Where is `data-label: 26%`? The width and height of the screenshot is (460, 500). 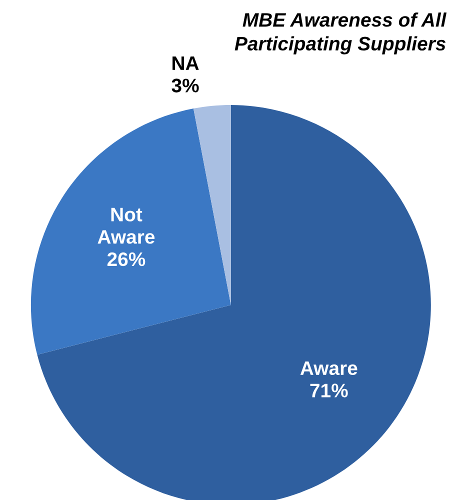 data-label: 26% is located at coordinates (126, 259).